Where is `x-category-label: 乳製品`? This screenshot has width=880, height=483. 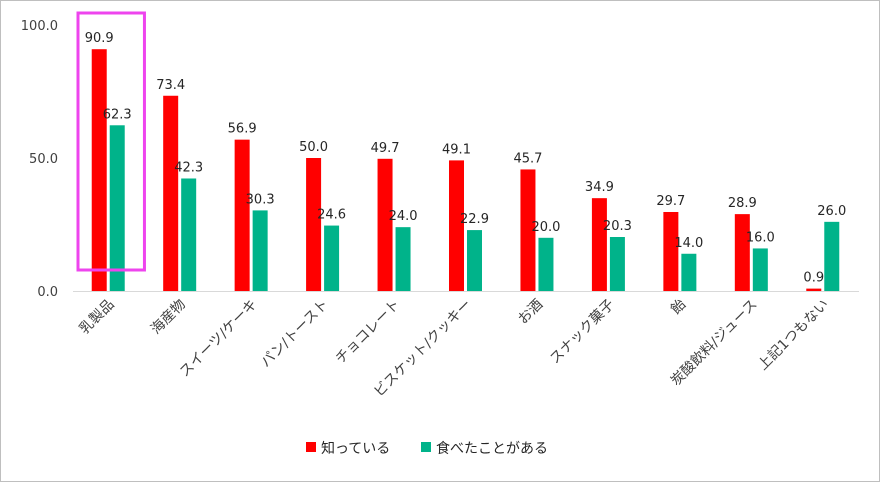 x-category-label: 乳製品 is located at coordinates (97, 317).